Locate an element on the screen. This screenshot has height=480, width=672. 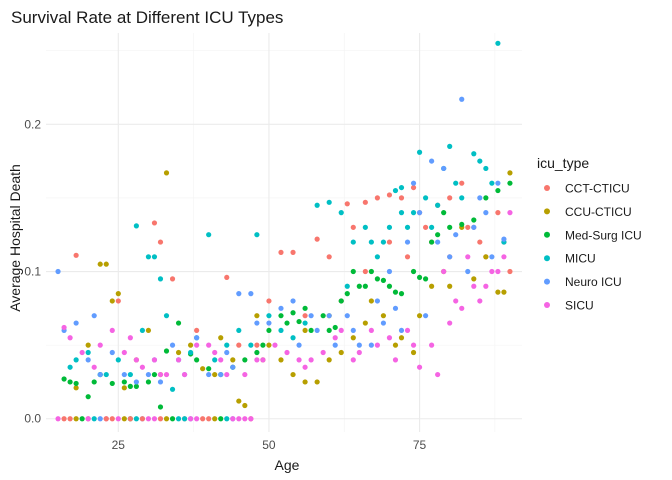
legend-label: CCU-CTICU is located at coordinates (598, 212).